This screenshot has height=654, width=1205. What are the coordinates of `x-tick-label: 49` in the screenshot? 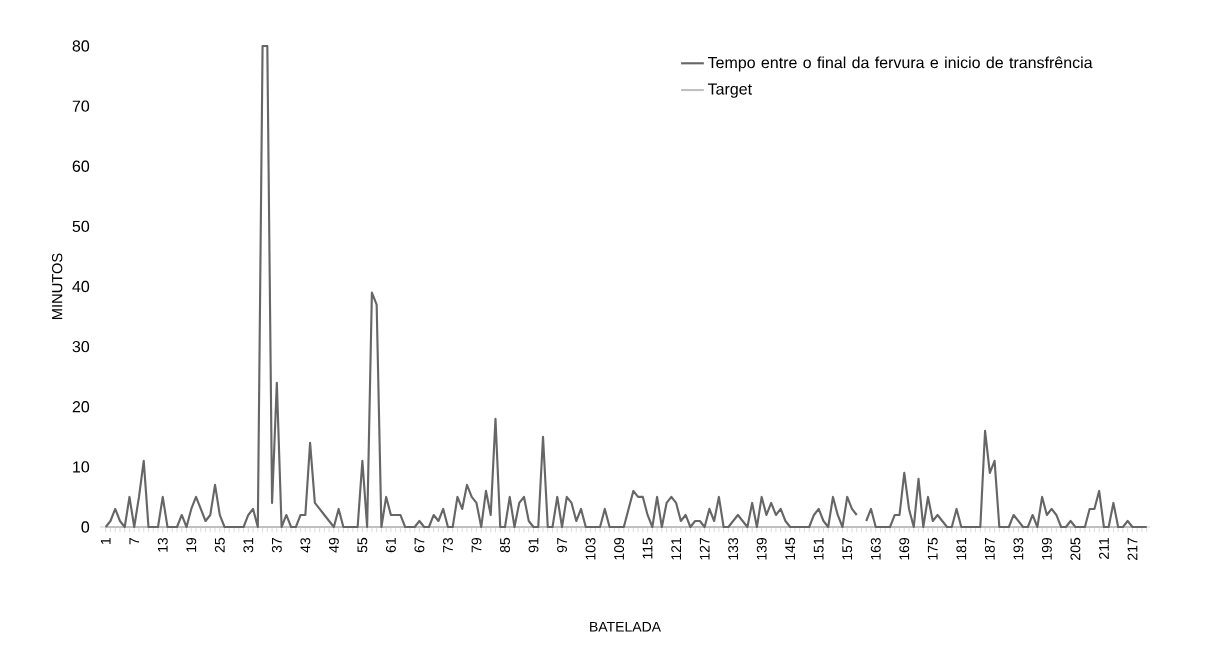 It's located at (333, 545).